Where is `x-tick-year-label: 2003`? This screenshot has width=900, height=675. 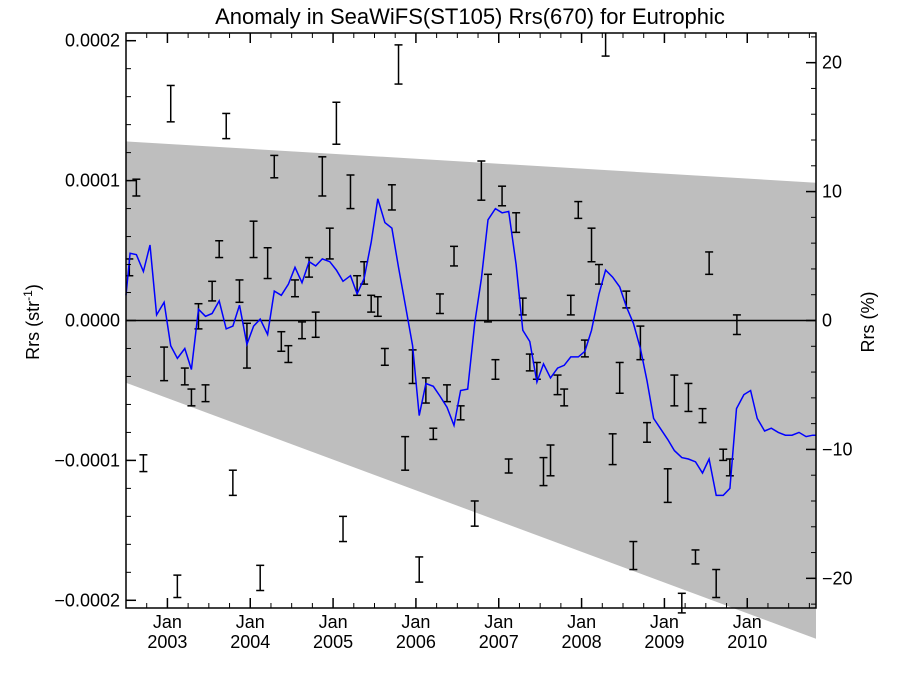 x-tick-year-label: 2003 is located at coordinates (167, 642).